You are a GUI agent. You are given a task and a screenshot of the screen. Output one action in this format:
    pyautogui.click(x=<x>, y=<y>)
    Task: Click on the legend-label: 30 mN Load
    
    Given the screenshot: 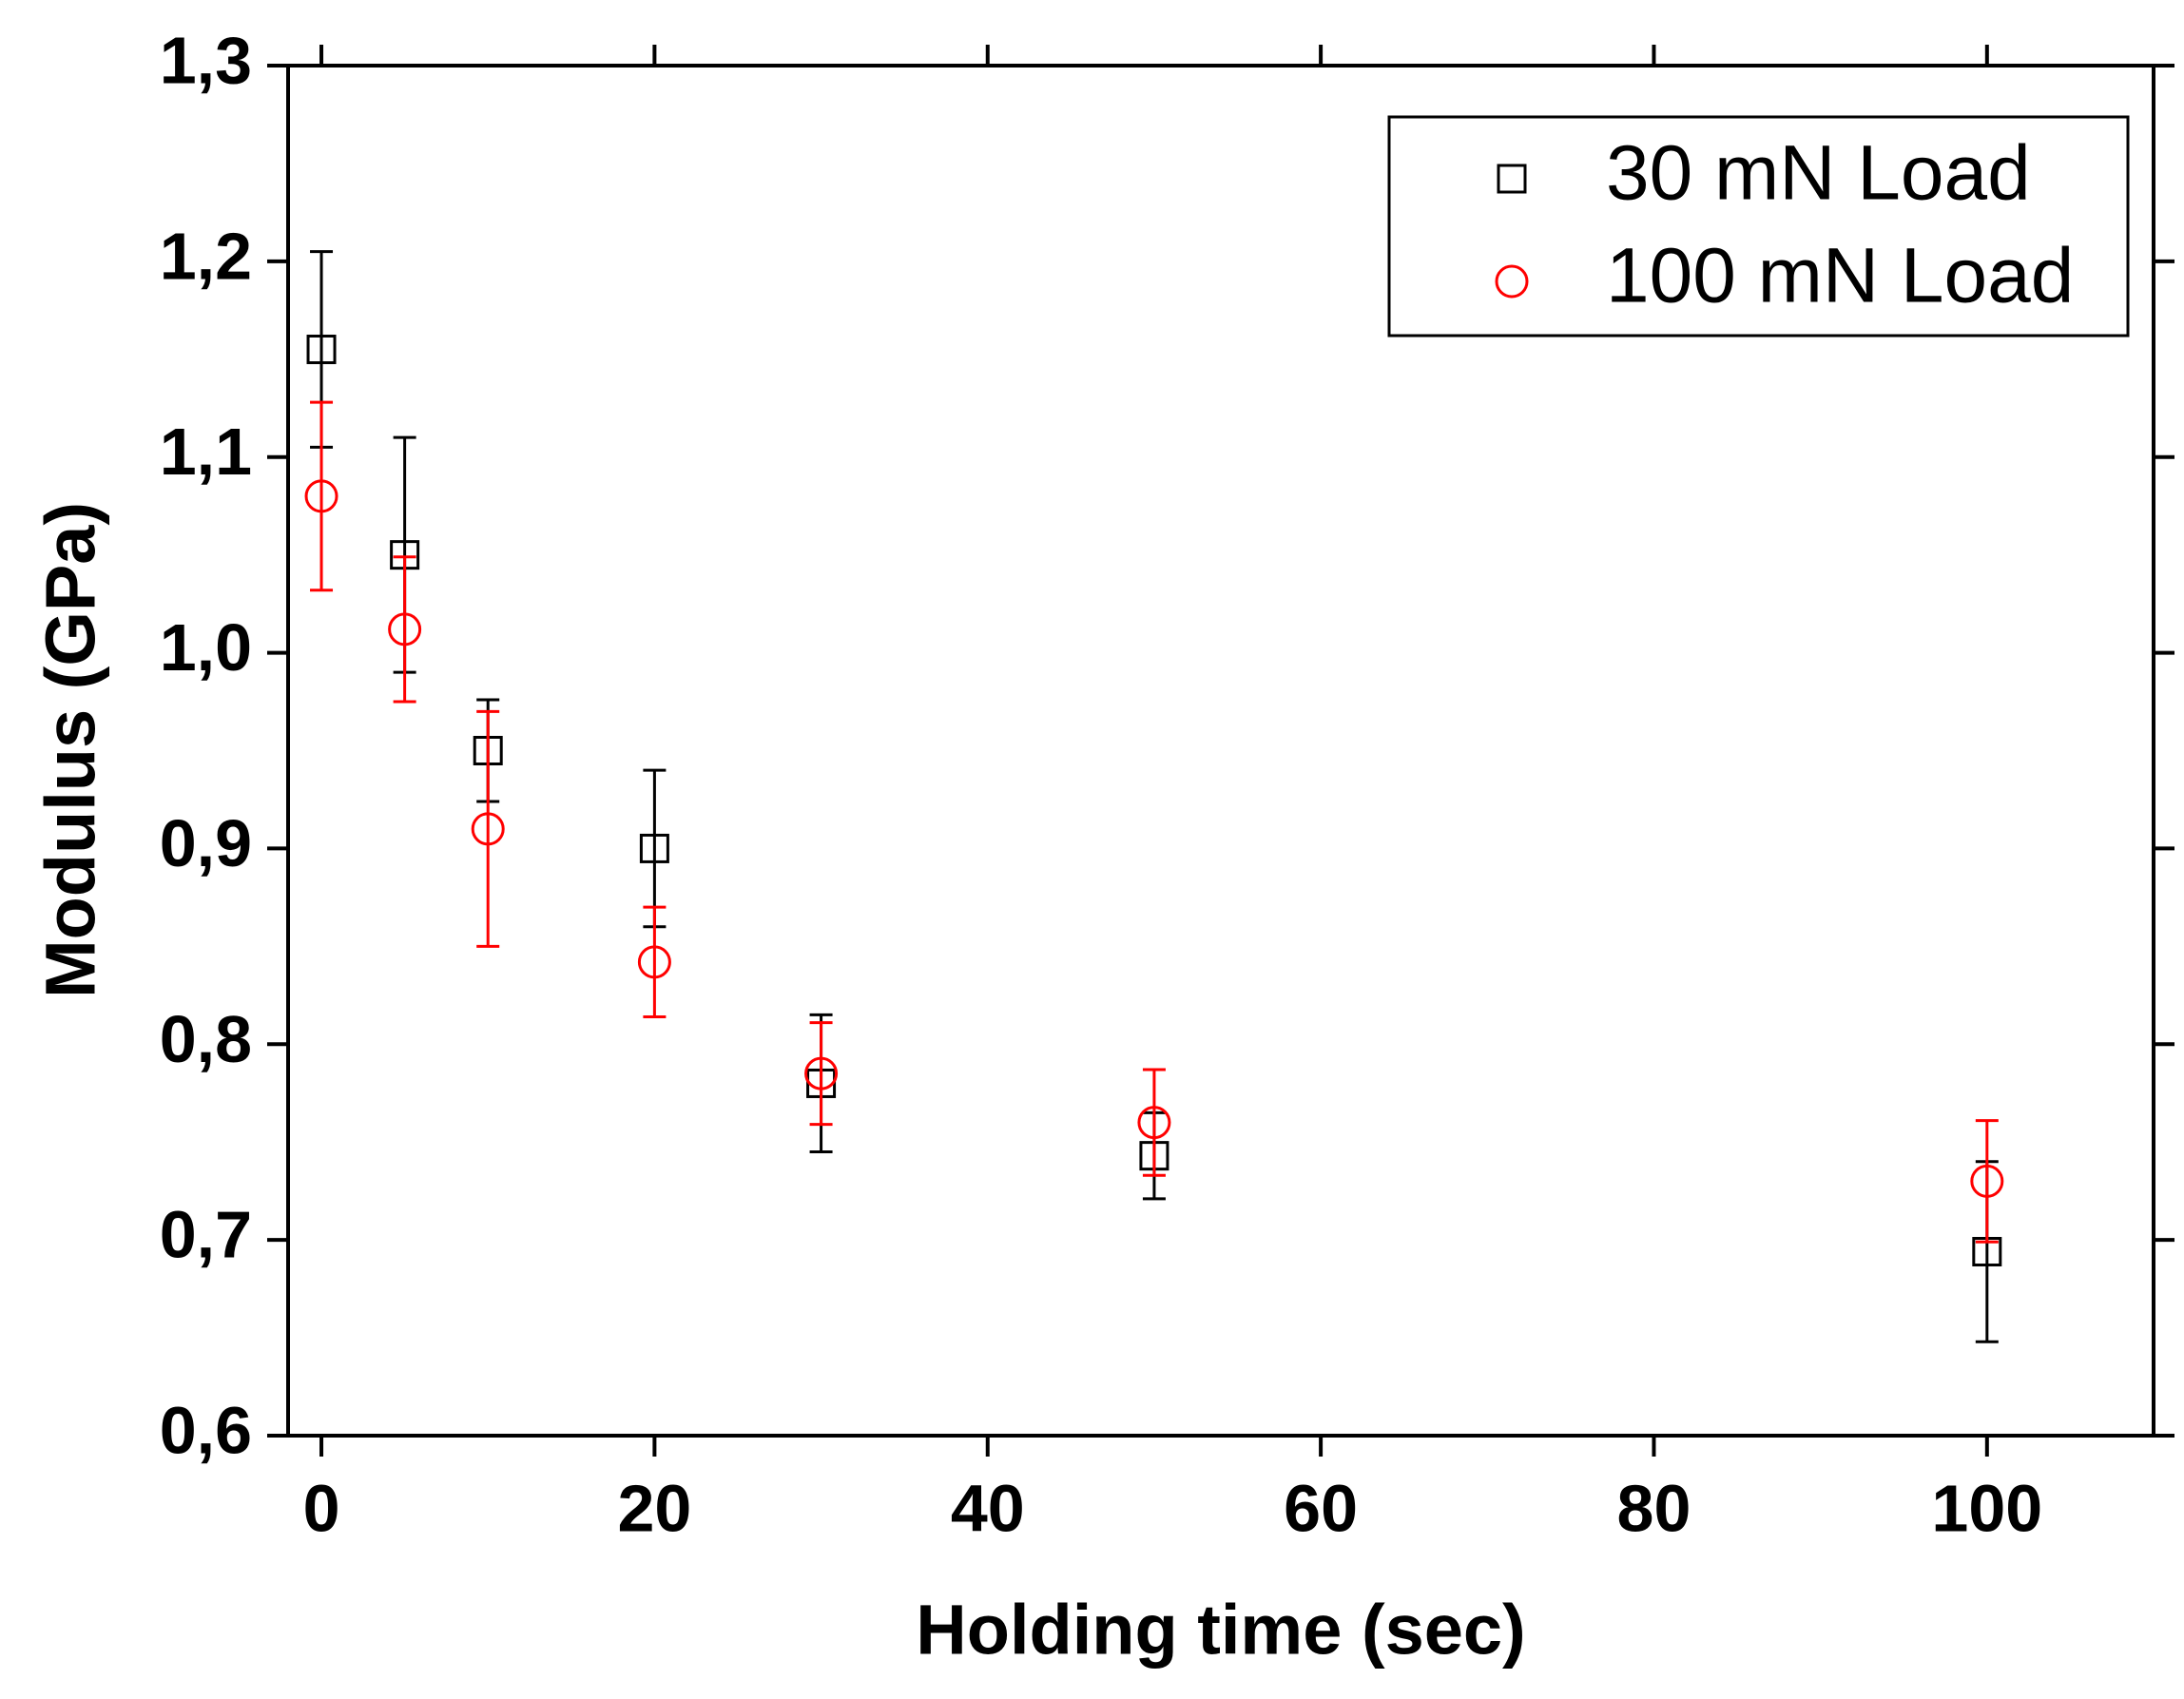 What is the action you would take?
    pyautogui.click(x=1818, y=174)
    